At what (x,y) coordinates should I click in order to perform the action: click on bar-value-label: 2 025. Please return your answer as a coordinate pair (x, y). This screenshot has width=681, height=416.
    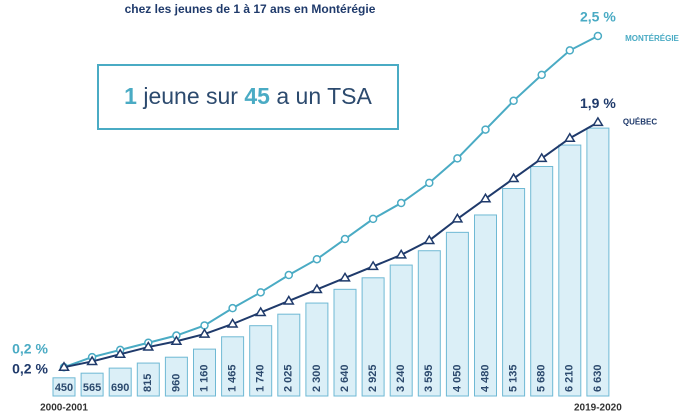
    Looking at the image, I should click on (289, 378).